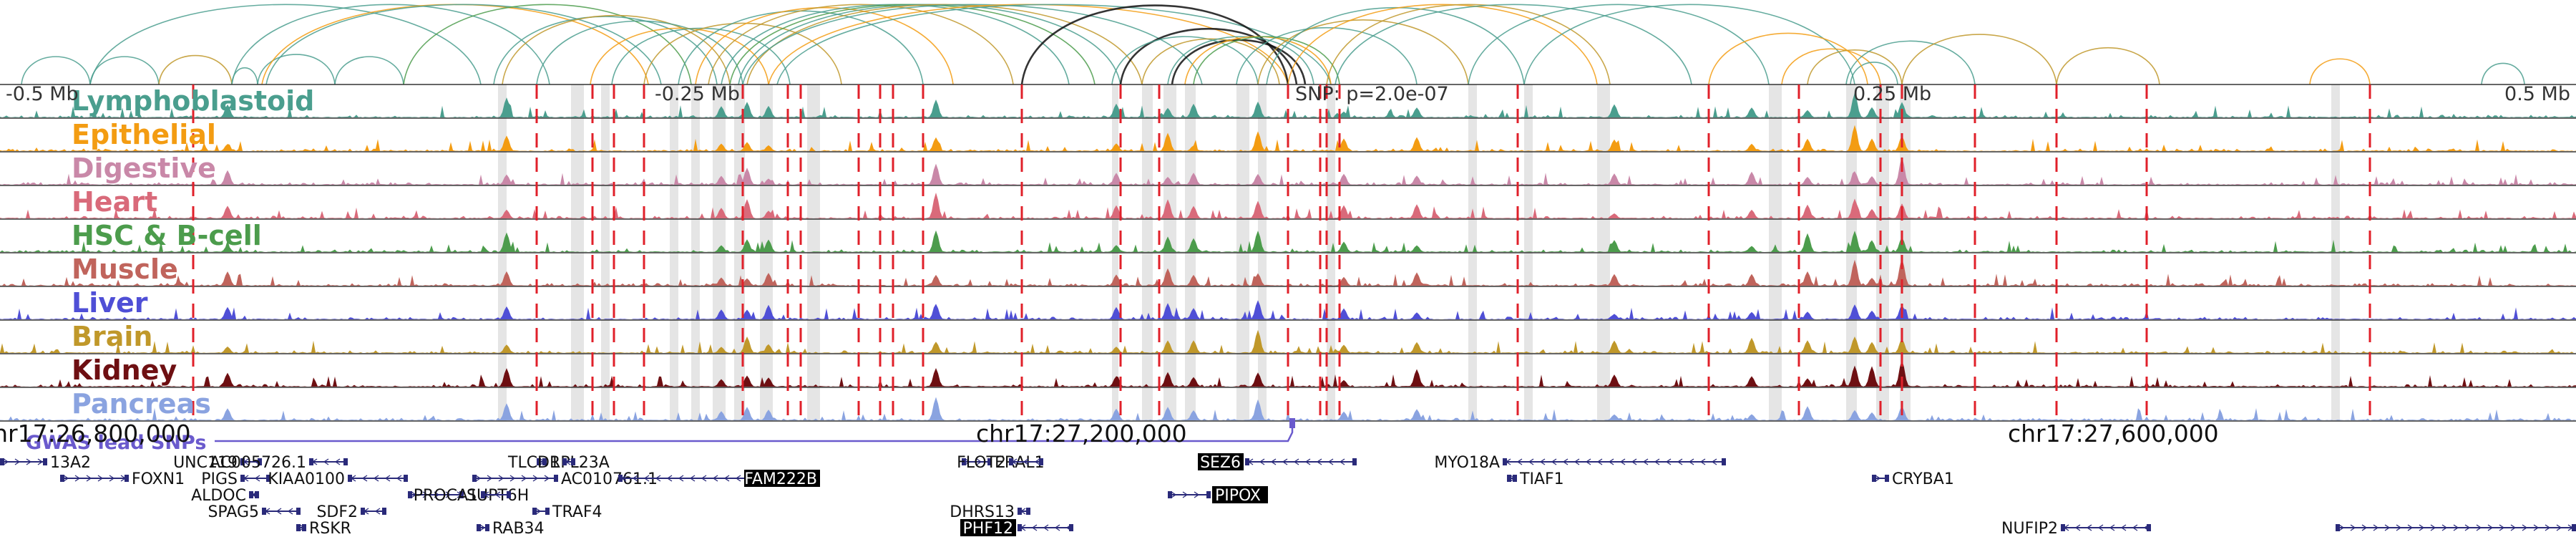  Describe the element at coordinates (141, 404) in the screenshot. I see `track-label: Pancreas` at that location.